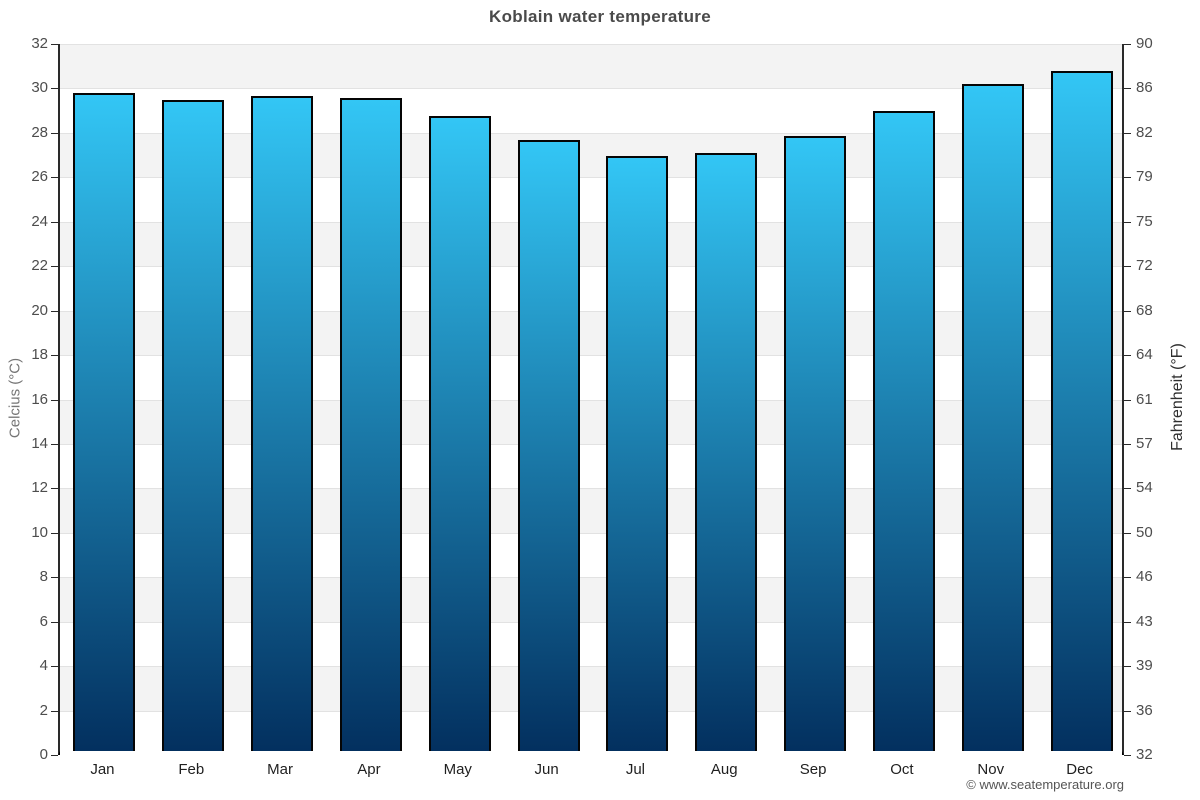 The image size is (1200, 800). Describe the element at coordinates (39, 88) in the screenshot. I see `y-tick-label-celsius: 30` at that location.